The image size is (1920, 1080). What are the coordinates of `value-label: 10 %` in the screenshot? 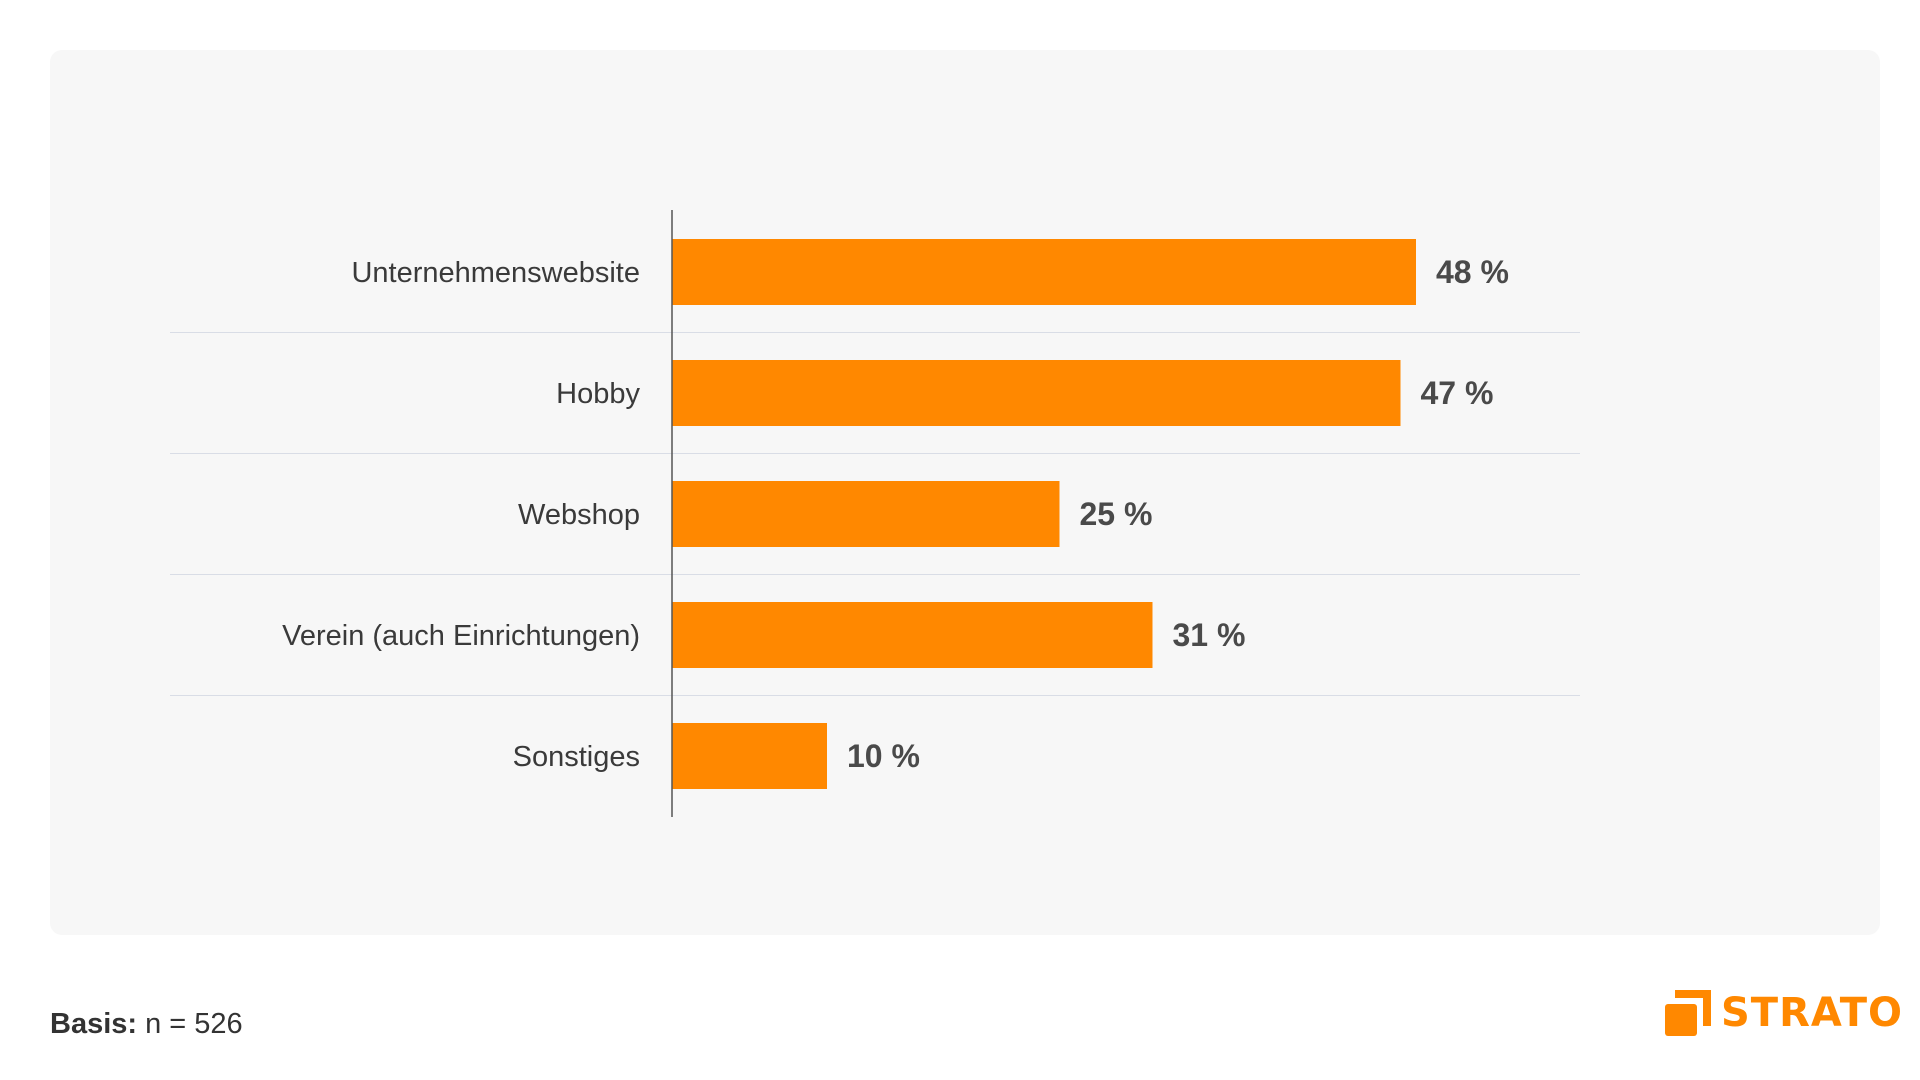 It's located at (883, 756).